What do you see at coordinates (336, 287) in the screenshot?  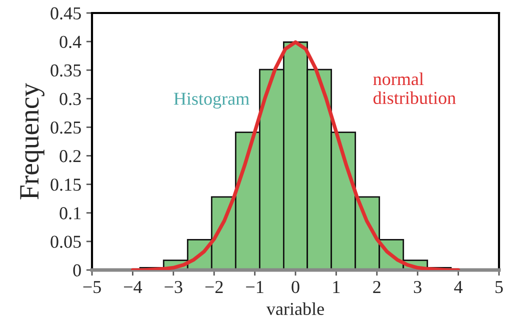 I see `x-tick-label: 1` at bounding box center [336, 287].